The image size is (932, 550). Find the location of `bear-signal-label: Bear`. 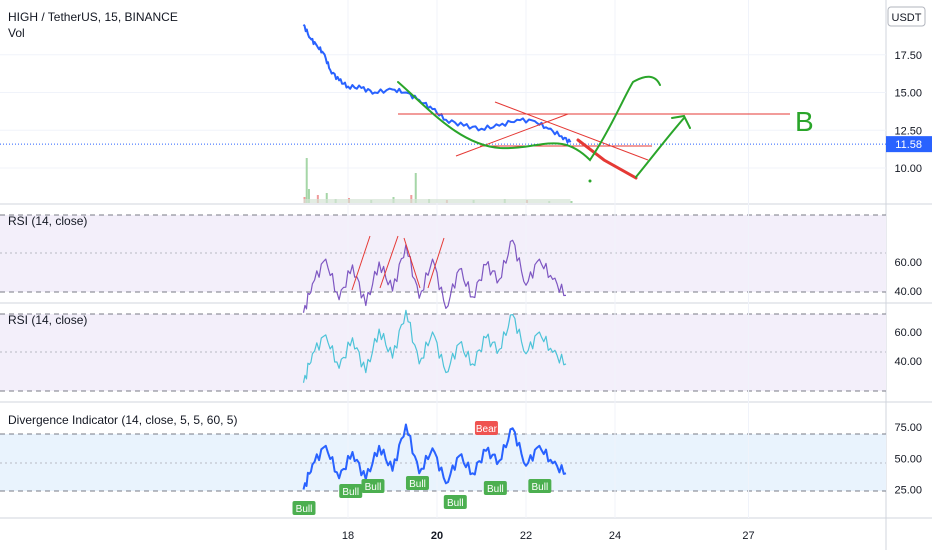

bear-signal-label: Bear is located at coordinates (487, 429).